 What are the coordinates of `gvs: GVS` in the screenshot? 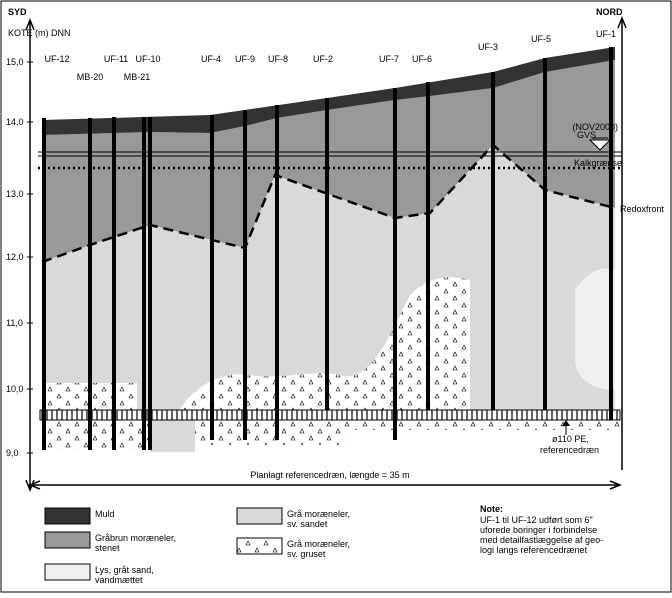 It's located at (586, 135).